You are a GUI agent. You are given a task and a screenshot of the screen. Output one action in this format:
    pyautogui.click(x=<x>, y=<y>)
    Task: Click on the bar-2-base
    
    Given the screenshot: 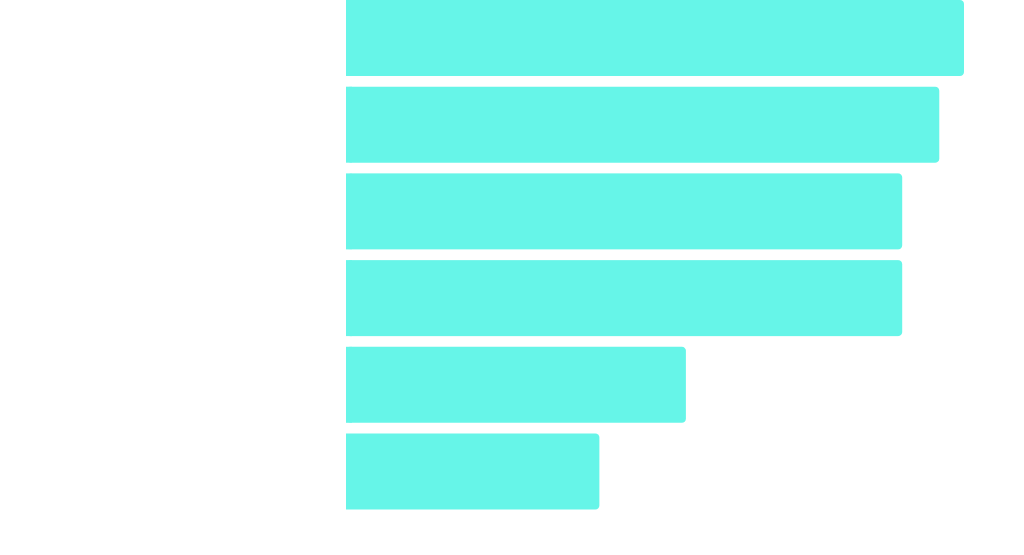 What is the action you would take?
    pyautogui.click(x=349, y=124)
    